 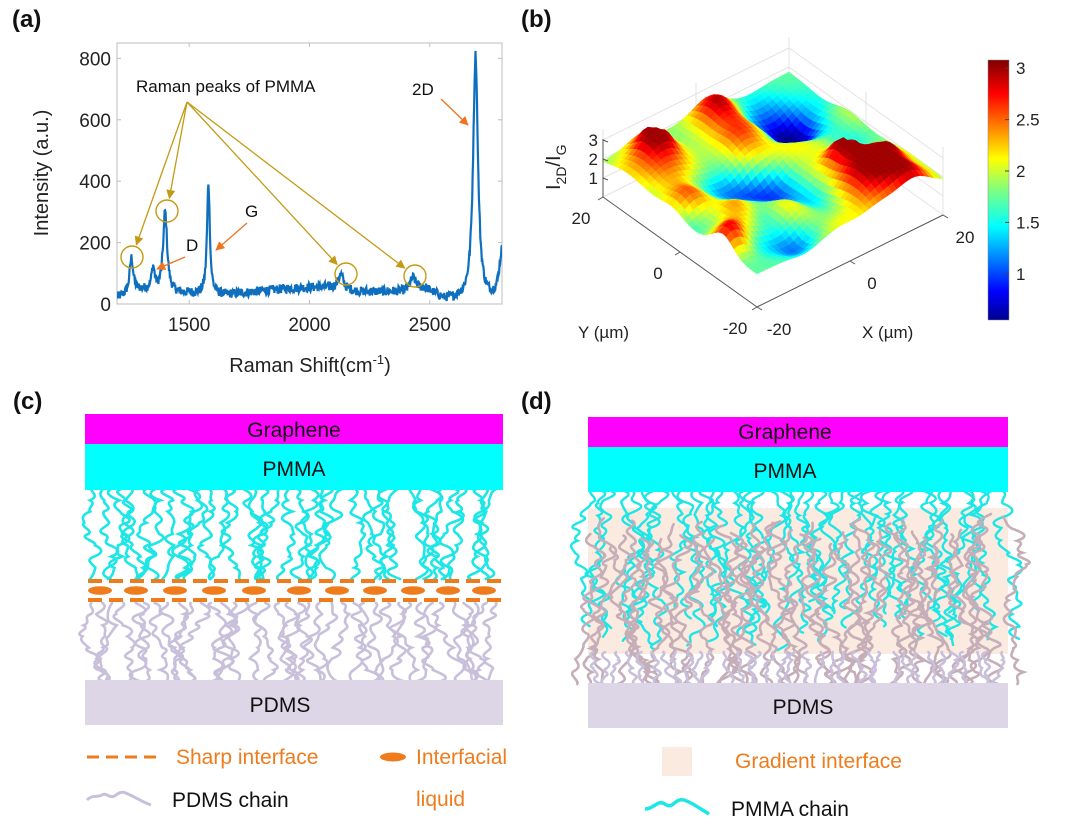 What do you see at coordinates (677, 253) in the screenshot?
I see `y-tick-3d` at bounding box center [677, 253].